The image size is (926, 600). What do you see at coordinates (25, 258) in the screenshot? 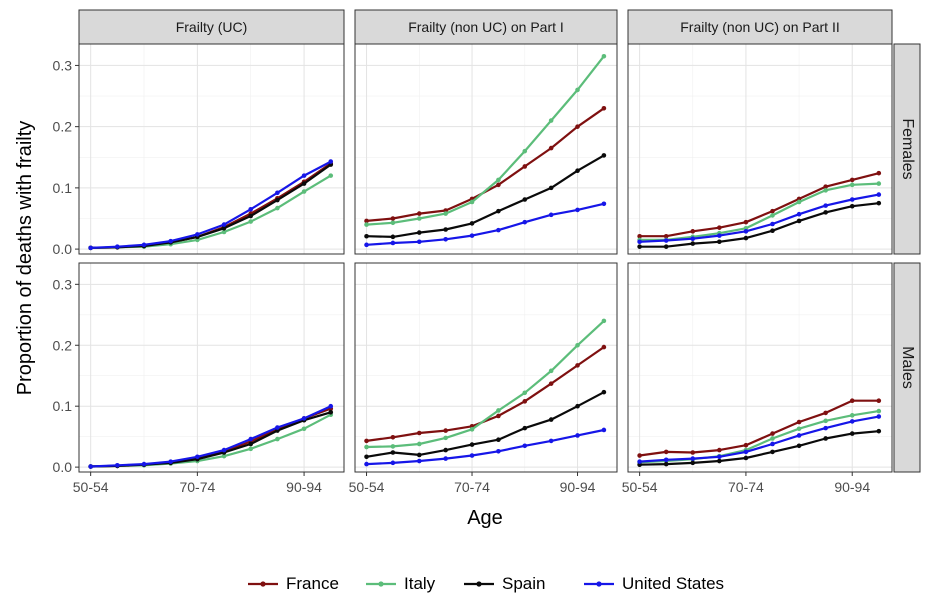
I see `y-axis-title: Proportion of deaths with frailty` at bounding box center [25, 258].